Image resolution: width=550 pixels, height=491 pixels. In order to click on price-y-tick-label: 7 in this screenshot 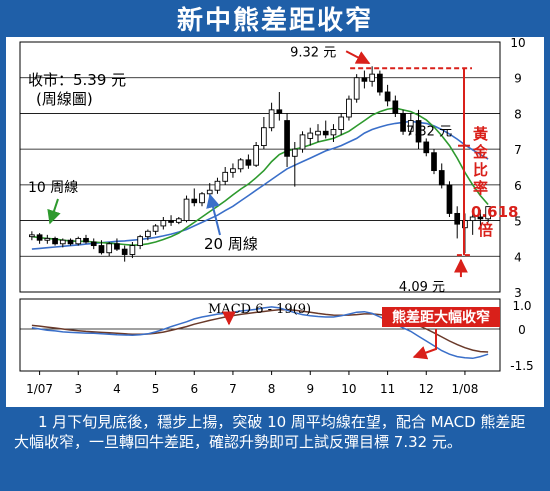, I will do `click(518, 150)`.